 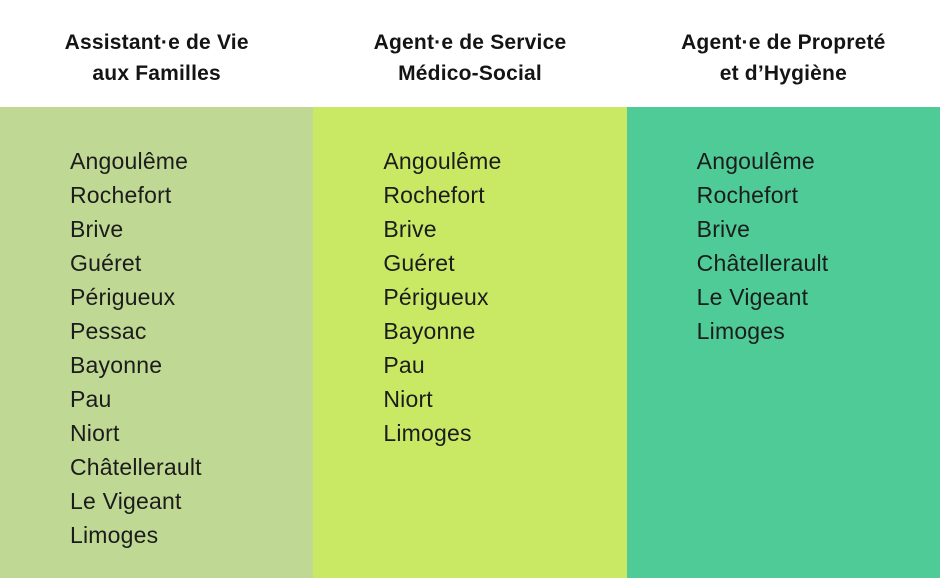 What do you see at coordinates (470, 73) in the screenshot?
I see `title-line: Médico-Social` at bounding box center [470, 73].